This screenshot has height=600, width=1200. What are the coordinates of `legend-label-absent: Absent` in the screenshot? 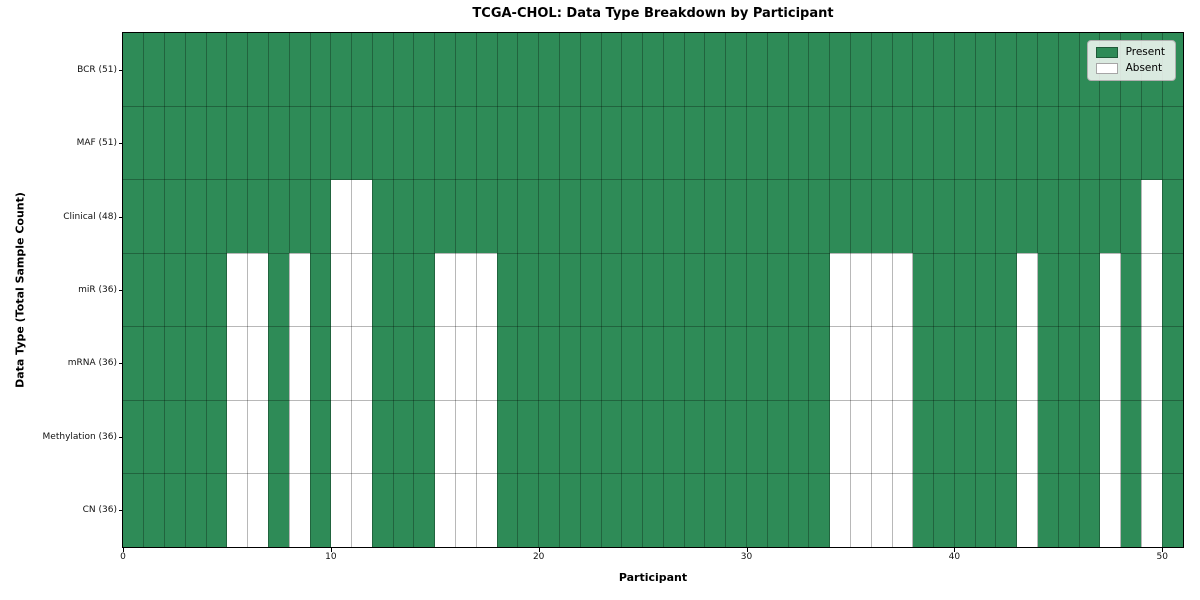 It's located at (1144, 68).